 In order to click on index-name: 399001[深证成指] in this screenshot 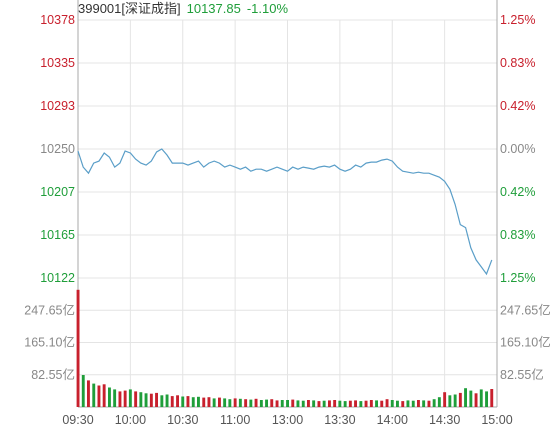, I will do `click(129, 8)`.